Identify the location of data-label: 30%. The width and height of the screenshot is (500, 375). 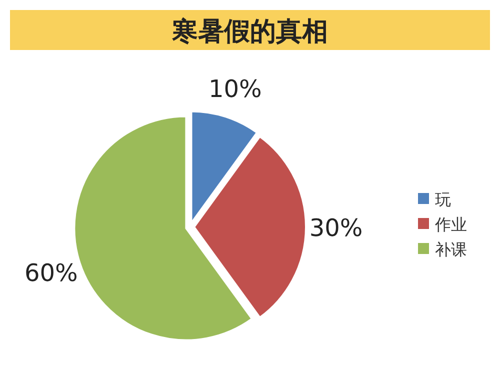
(336, 228).